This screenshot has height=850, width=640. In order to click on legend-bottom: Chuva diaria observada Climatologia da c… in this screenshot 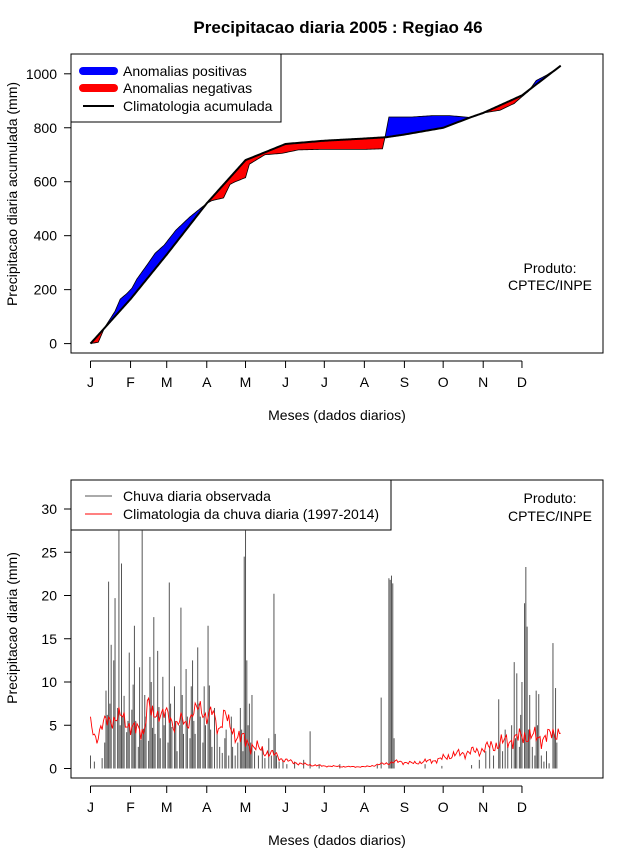, I will do `click(231, 505)`.